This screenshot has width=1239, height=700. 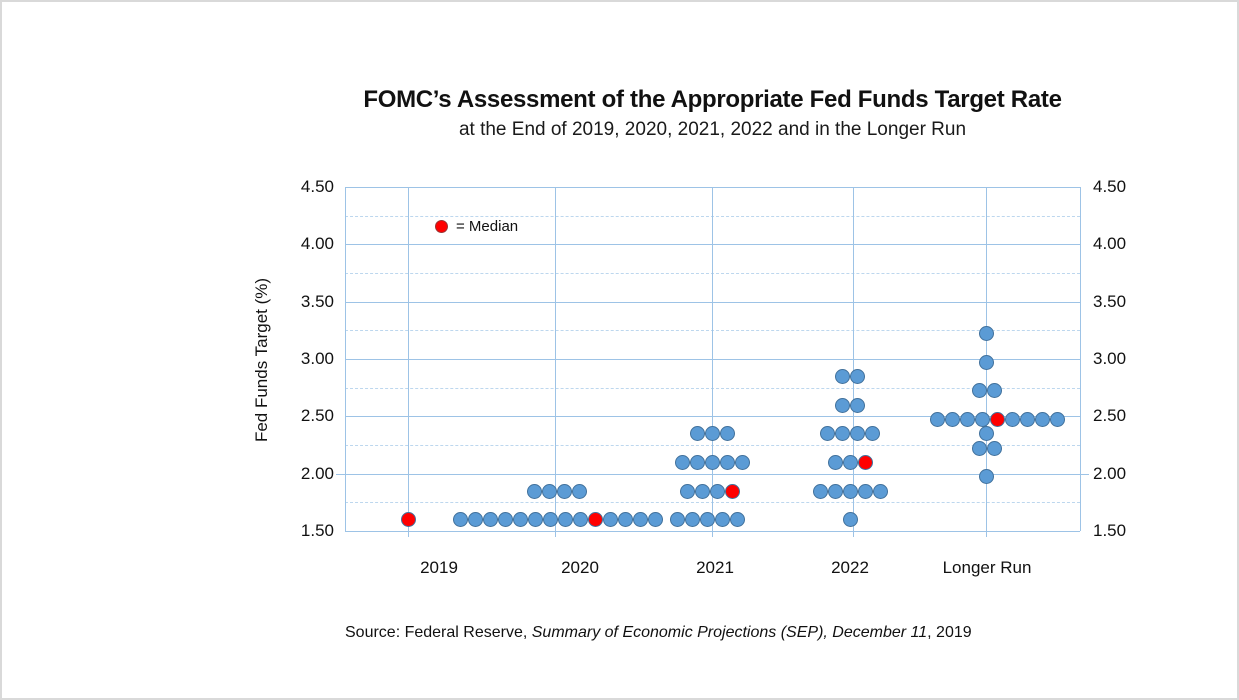 I want to click on x-category-label: Longer Run, so click(x=987, y=567).